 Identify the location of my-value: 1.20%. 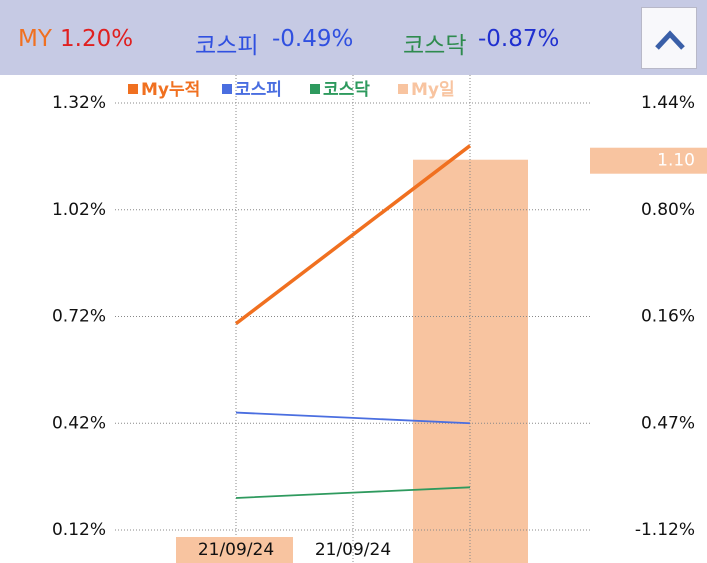
(97, 39).